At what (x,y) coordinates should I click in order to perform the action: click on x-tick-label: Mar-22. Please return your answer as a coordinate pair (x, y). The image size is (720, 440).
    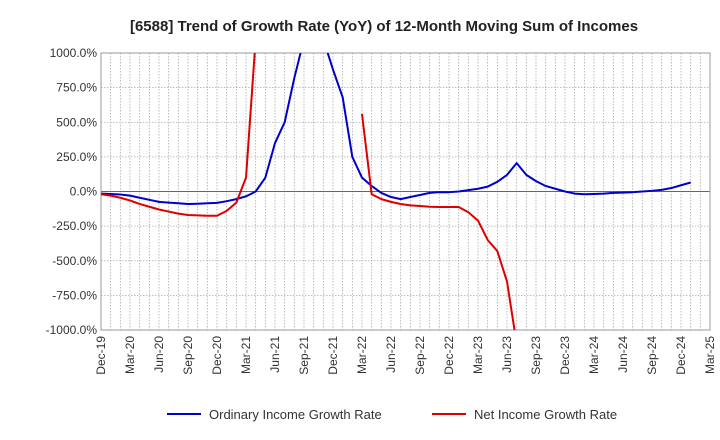
    Looking at the image, I should click on (362, 355).